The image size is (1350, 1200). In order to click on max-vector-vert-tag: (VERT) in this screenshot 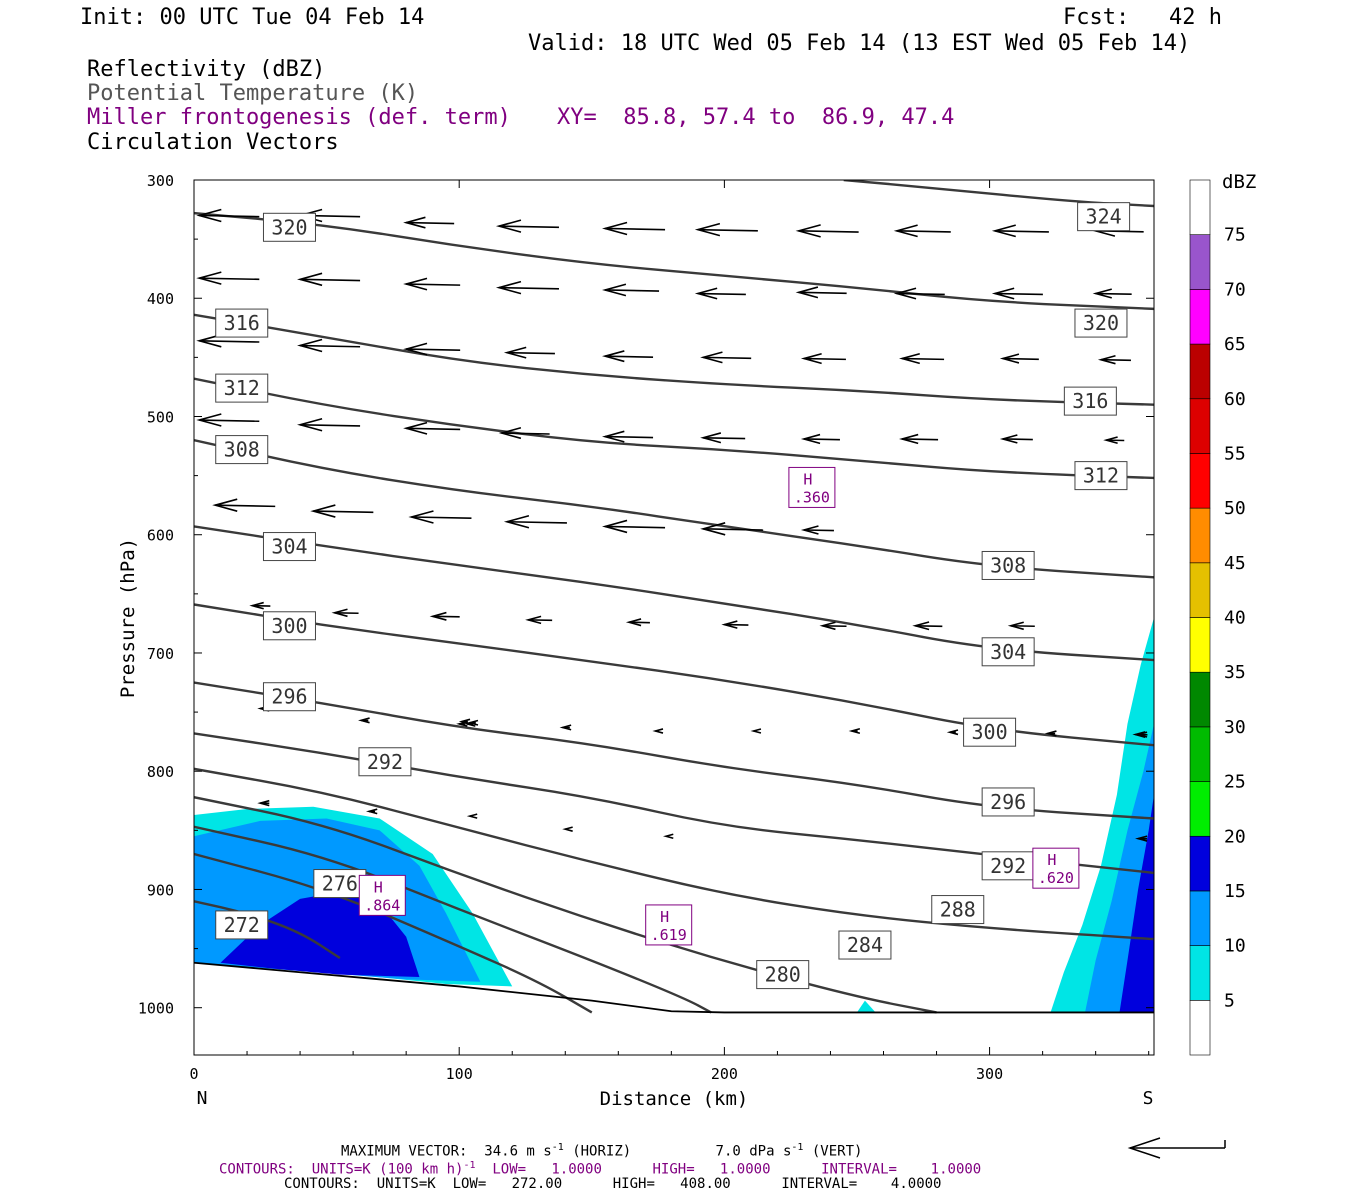, I will do `click(837, 1151)`.